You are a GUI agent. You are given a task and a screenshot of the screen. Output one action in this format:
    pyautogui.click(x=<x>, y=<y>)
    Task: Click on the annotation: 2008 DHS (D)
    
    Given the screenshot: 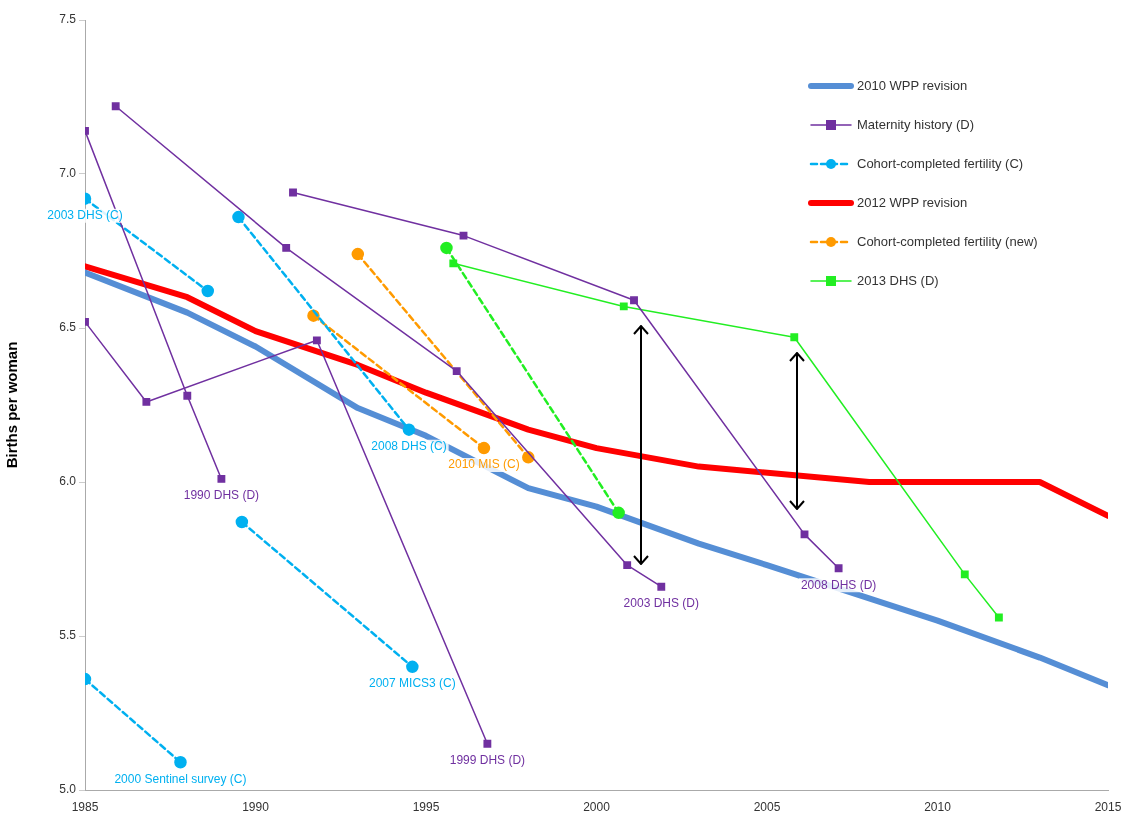 What is the action you would take?
    pyautogui.click(x=838, y=584)
    